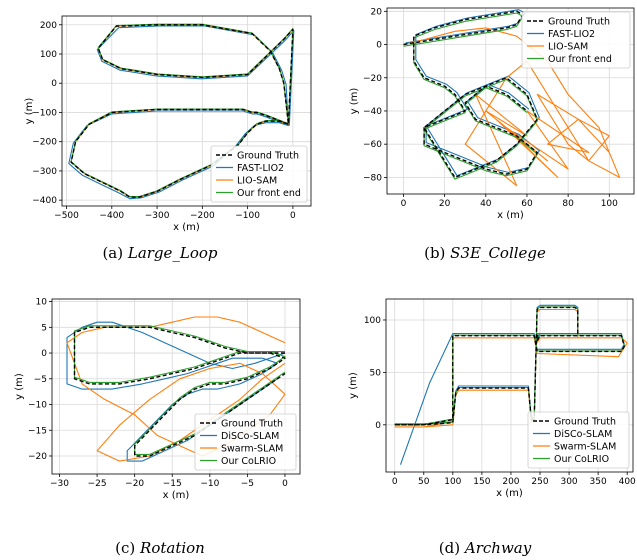 This screenshot has height=560, width=637. I want to click on panel-caption: (b) S3E_College, so click(485, 253).